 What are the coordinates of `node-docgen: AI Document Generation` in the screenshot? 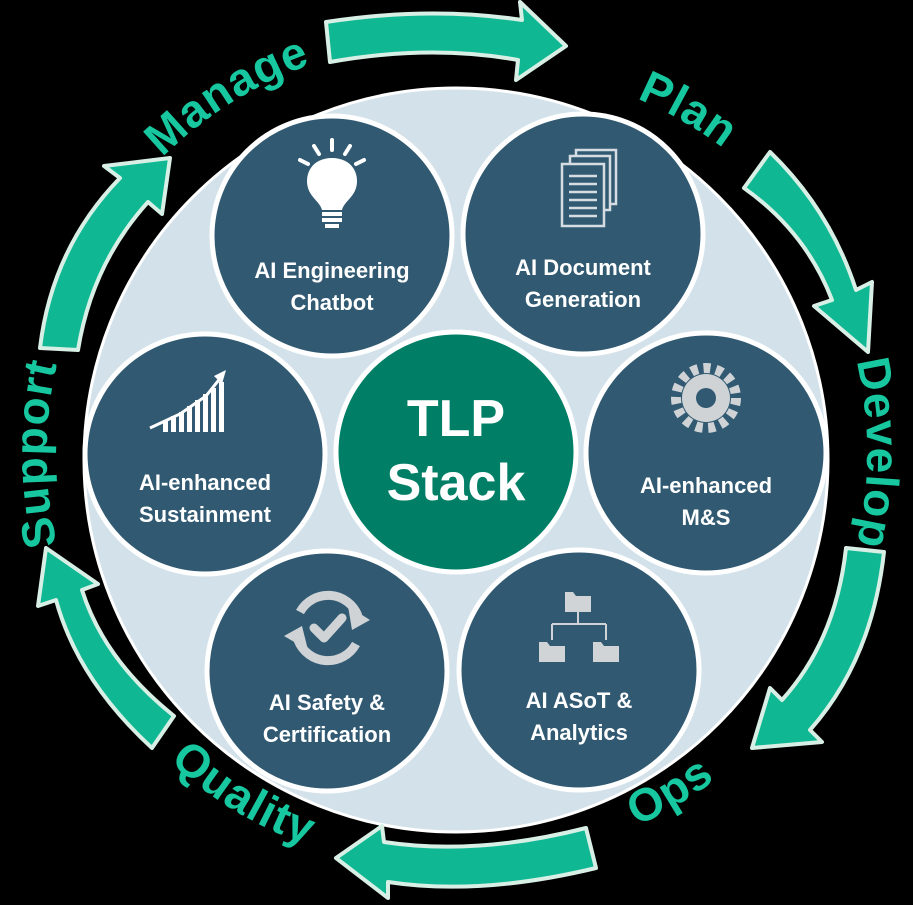 It's located at (583, 234).